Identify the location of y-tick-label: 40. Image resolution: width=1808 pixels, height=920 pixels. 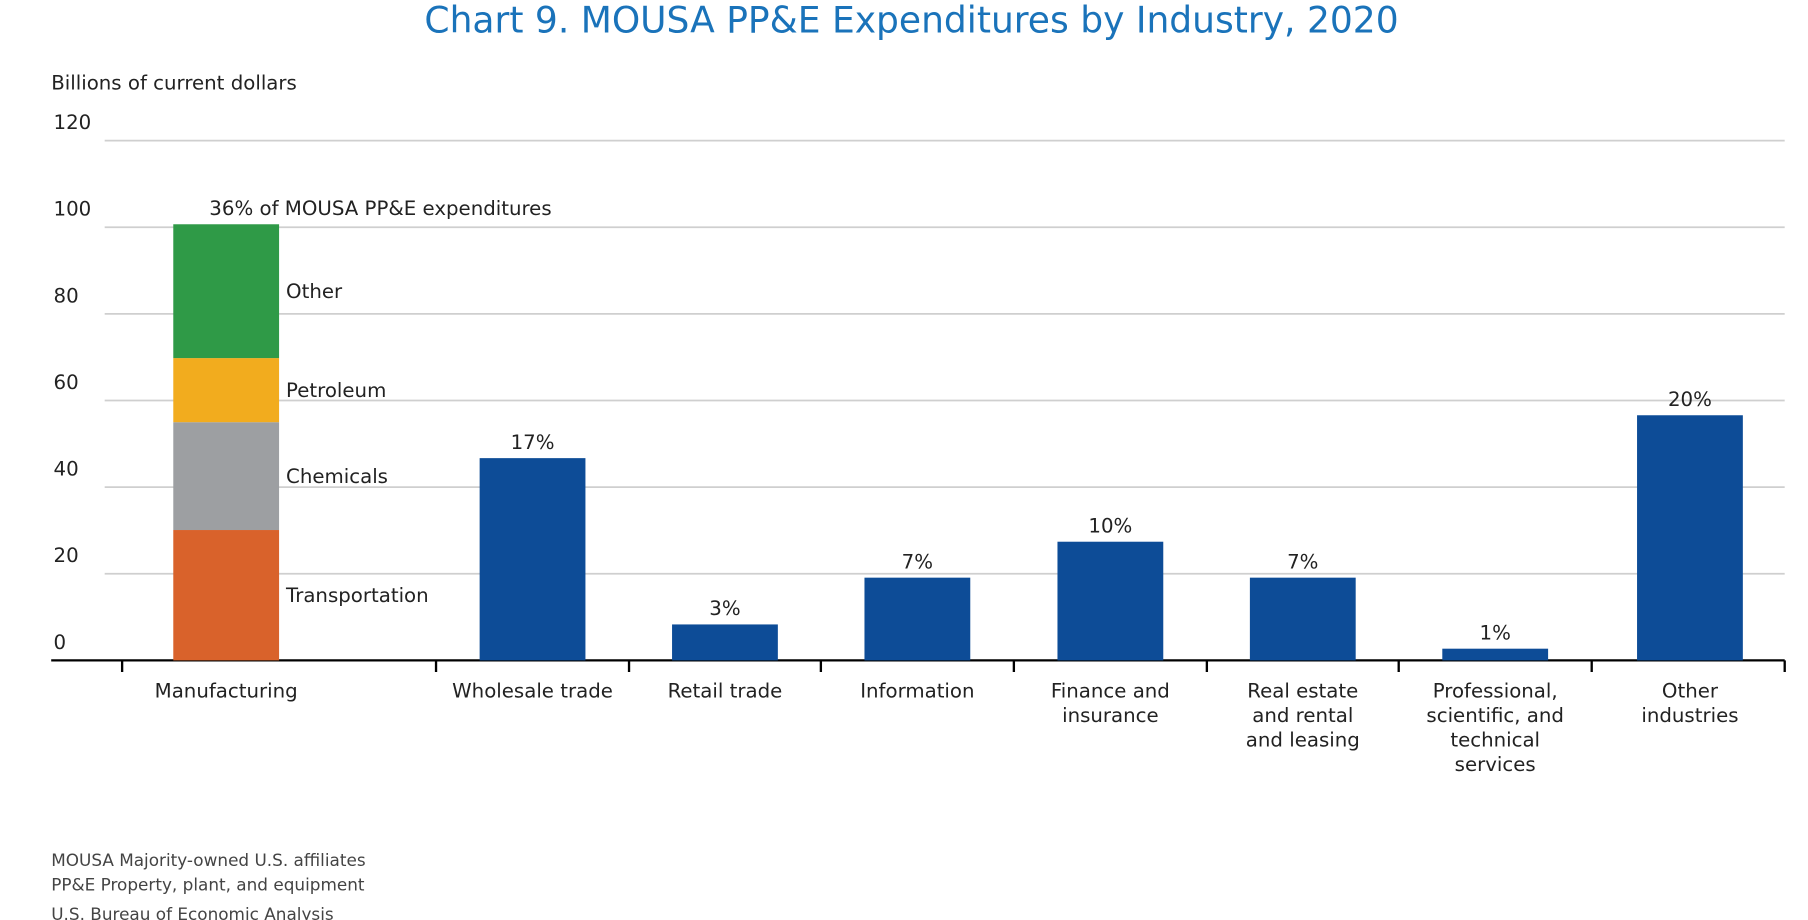
(66, 469).